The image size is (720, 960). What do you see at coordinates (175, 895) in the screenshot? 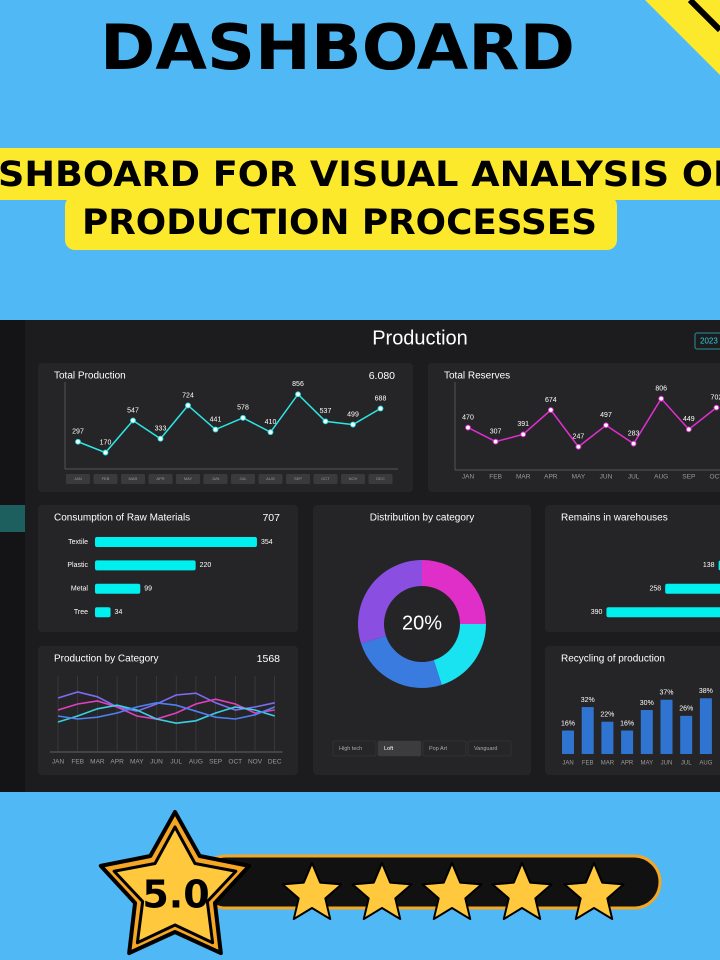
I see `rating-score: 5.0` at bounding box center [175, 895].